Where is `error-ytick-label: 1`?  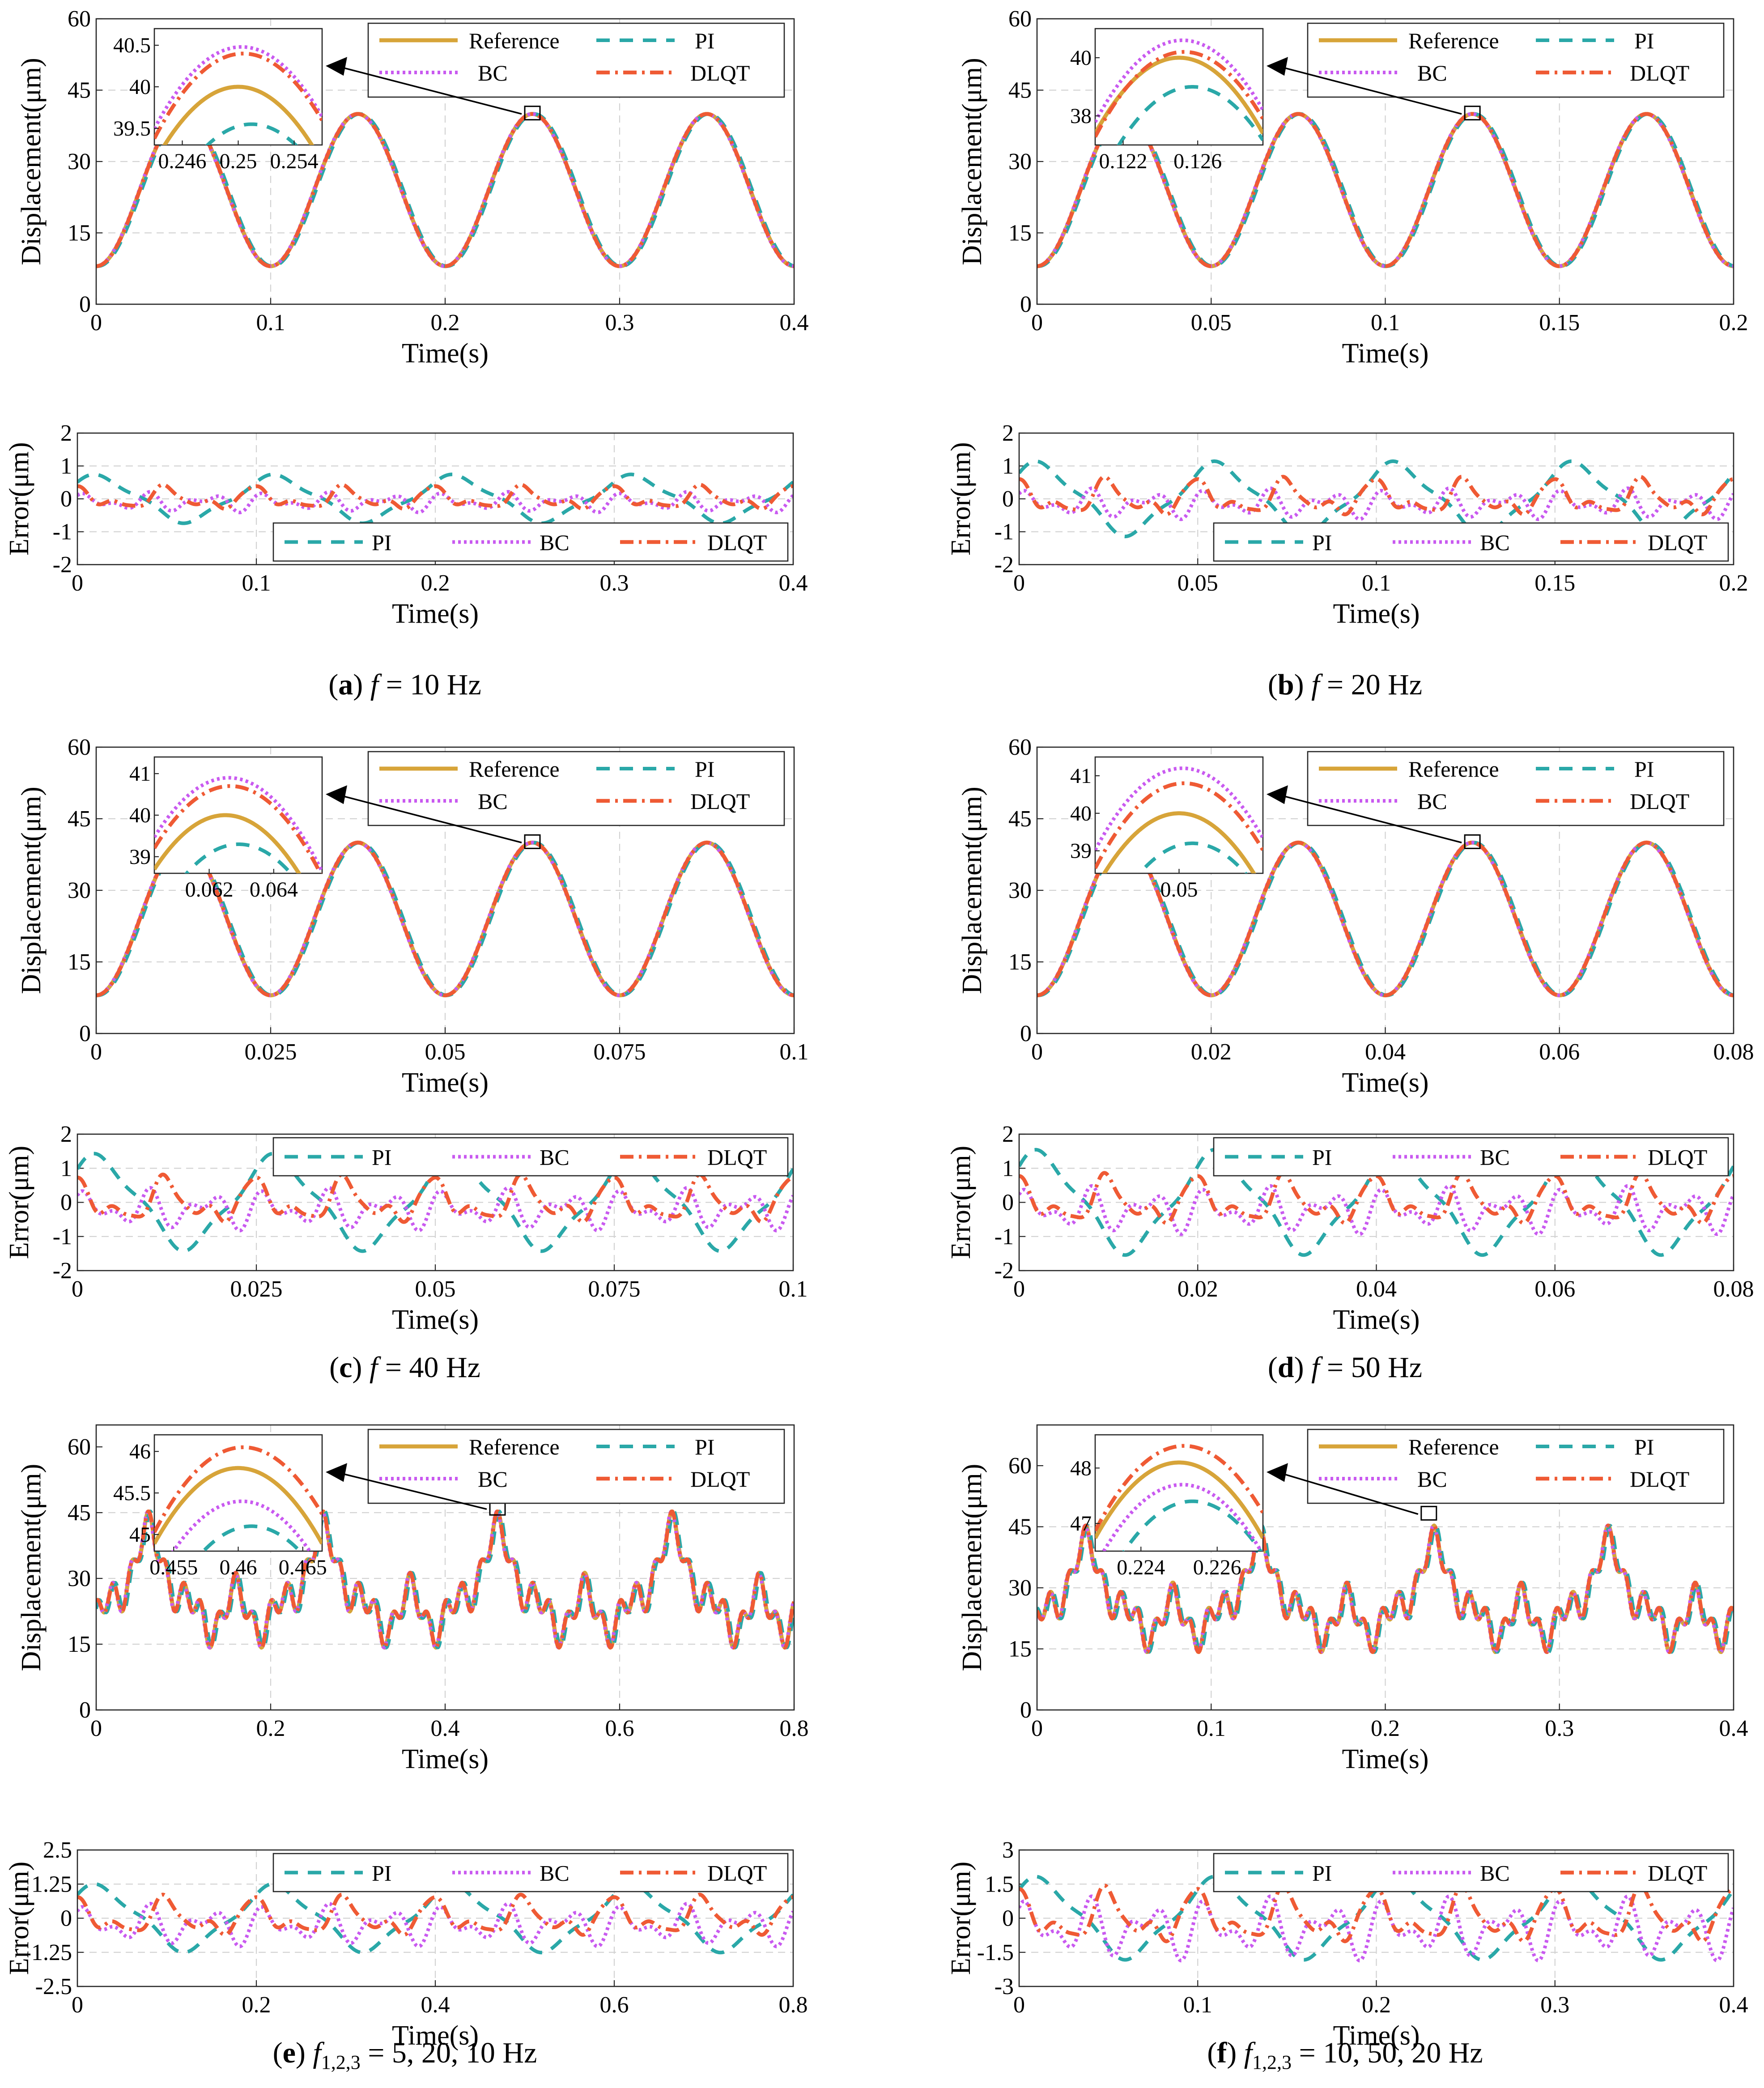 error-ytick-label: 1 is located at coordinates (1008, 1168).